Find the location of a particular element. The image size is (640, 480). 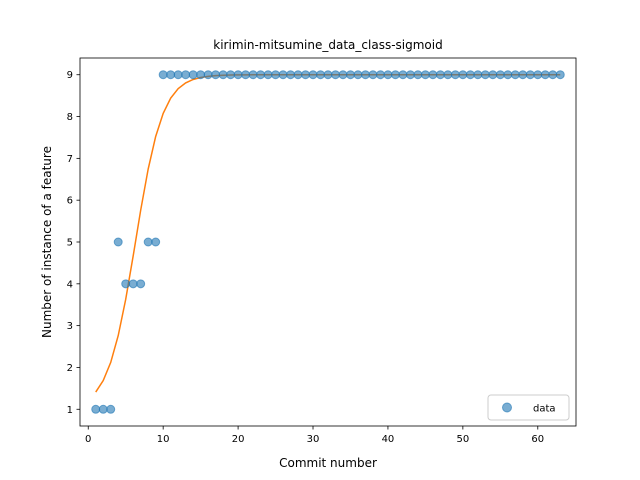

y-tick-label: 6 is located at coordinates (70, 201).